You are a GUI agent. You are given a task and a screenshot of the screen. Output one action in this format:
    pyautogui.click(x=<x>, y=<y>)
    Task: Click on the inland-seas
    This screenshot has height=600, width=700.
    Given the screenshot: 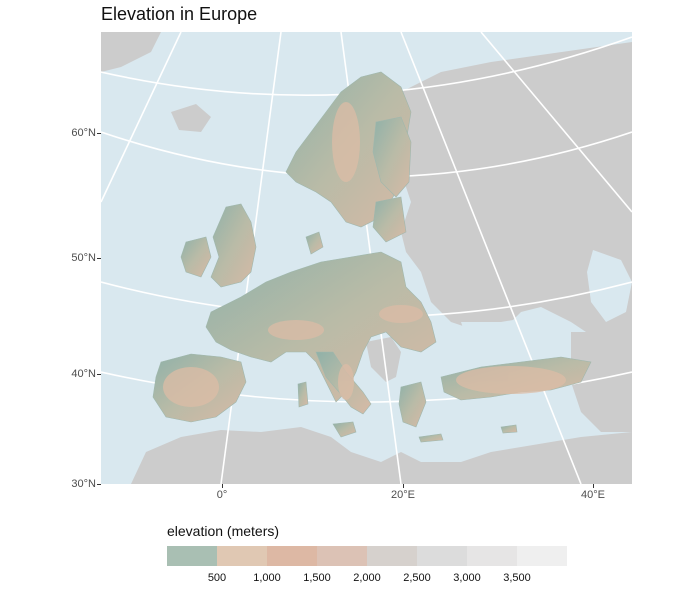 What is the action you would take?
    pyautogui.click(x=546, y=298)
    